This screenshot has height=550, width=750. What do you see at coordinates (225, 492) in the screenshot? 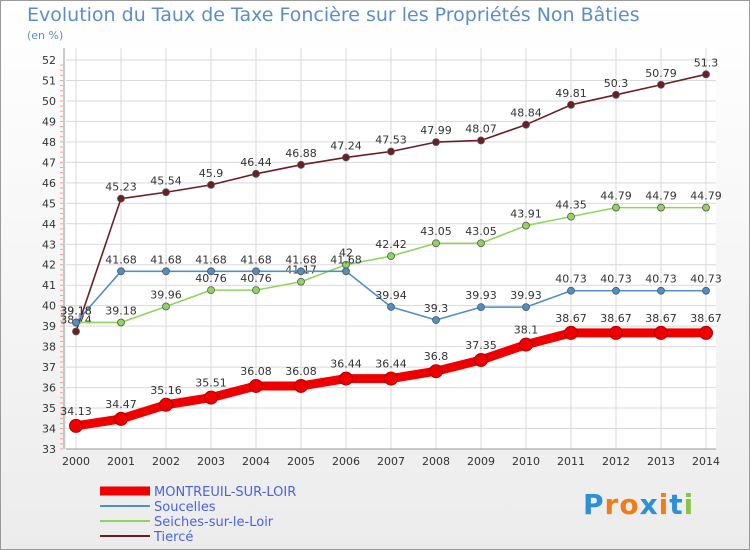
I see `legend-label: MONTREUIL-SUR-LOIR` at bounding box center [225, 492].